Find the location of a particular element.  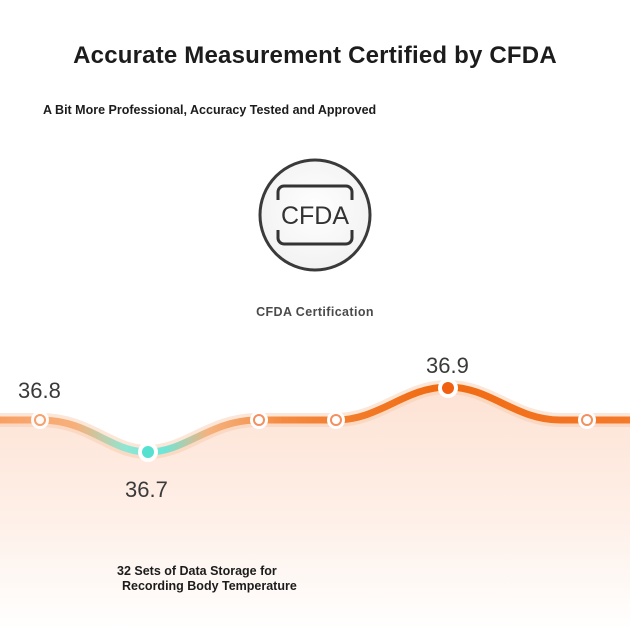

cfda-logo-icon: CFDA is located at coordinates (315, 215).